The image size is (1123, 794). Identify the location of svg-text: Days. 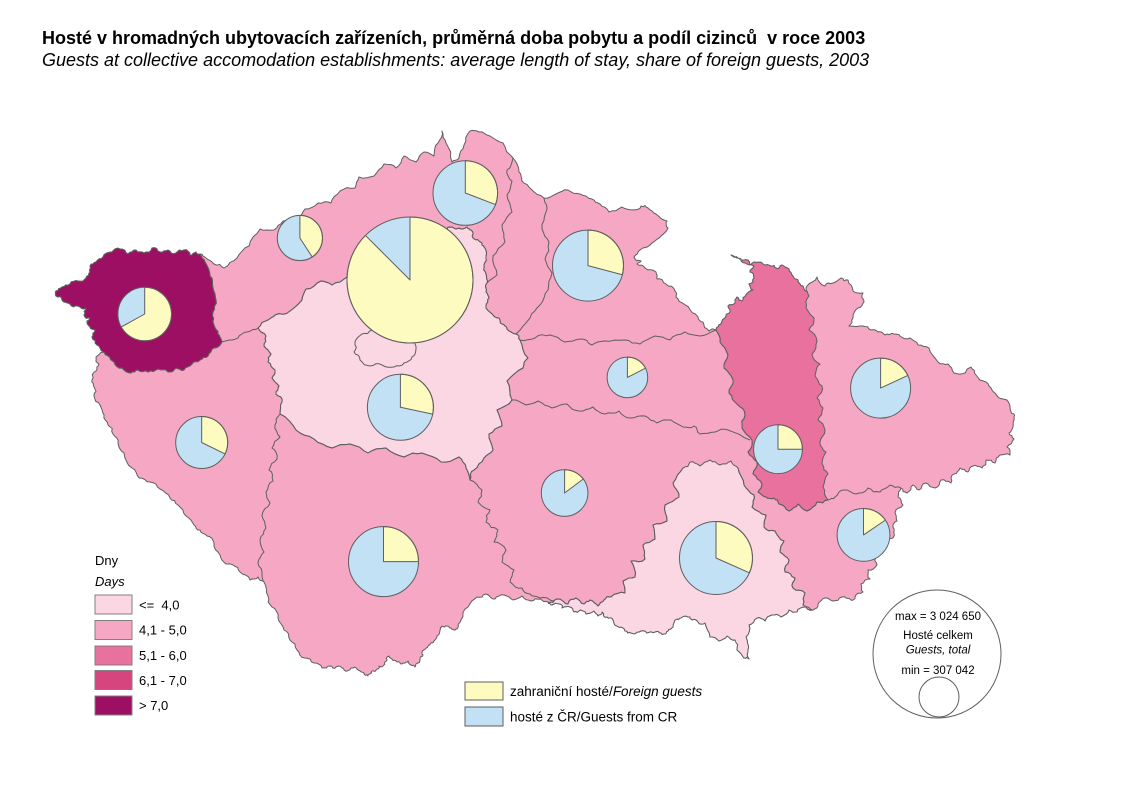
(110, 581).